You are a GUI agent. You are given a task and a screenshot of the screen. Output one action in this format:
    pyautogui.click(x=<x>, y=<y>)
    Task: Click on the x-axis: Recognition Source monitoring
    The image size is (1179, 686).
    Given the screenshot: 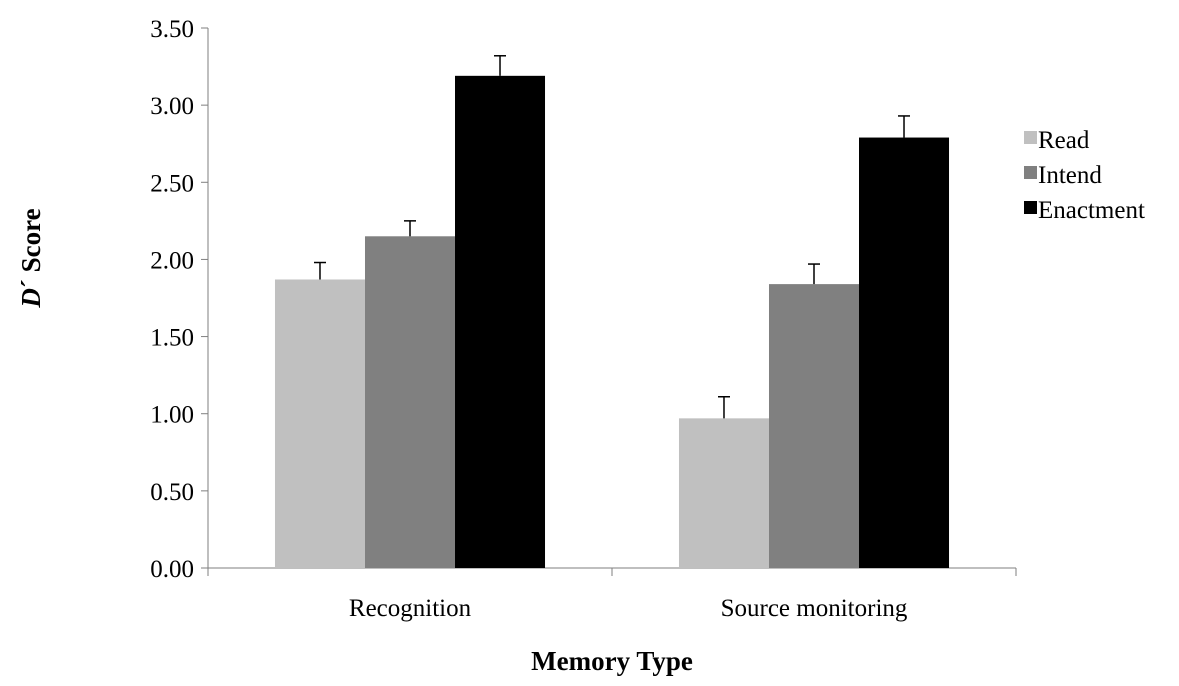 What is the action you would take?
    pyautogui.click(x=612, y=594)
    